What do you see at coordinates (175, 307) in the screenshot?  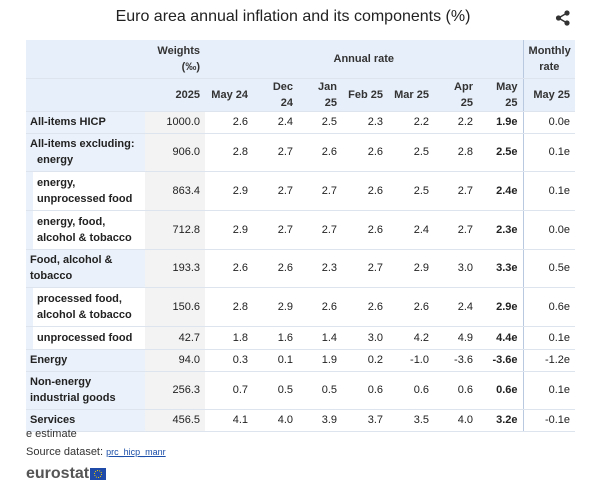 I see `cell: 150.6` at bounding box center [175, 307].